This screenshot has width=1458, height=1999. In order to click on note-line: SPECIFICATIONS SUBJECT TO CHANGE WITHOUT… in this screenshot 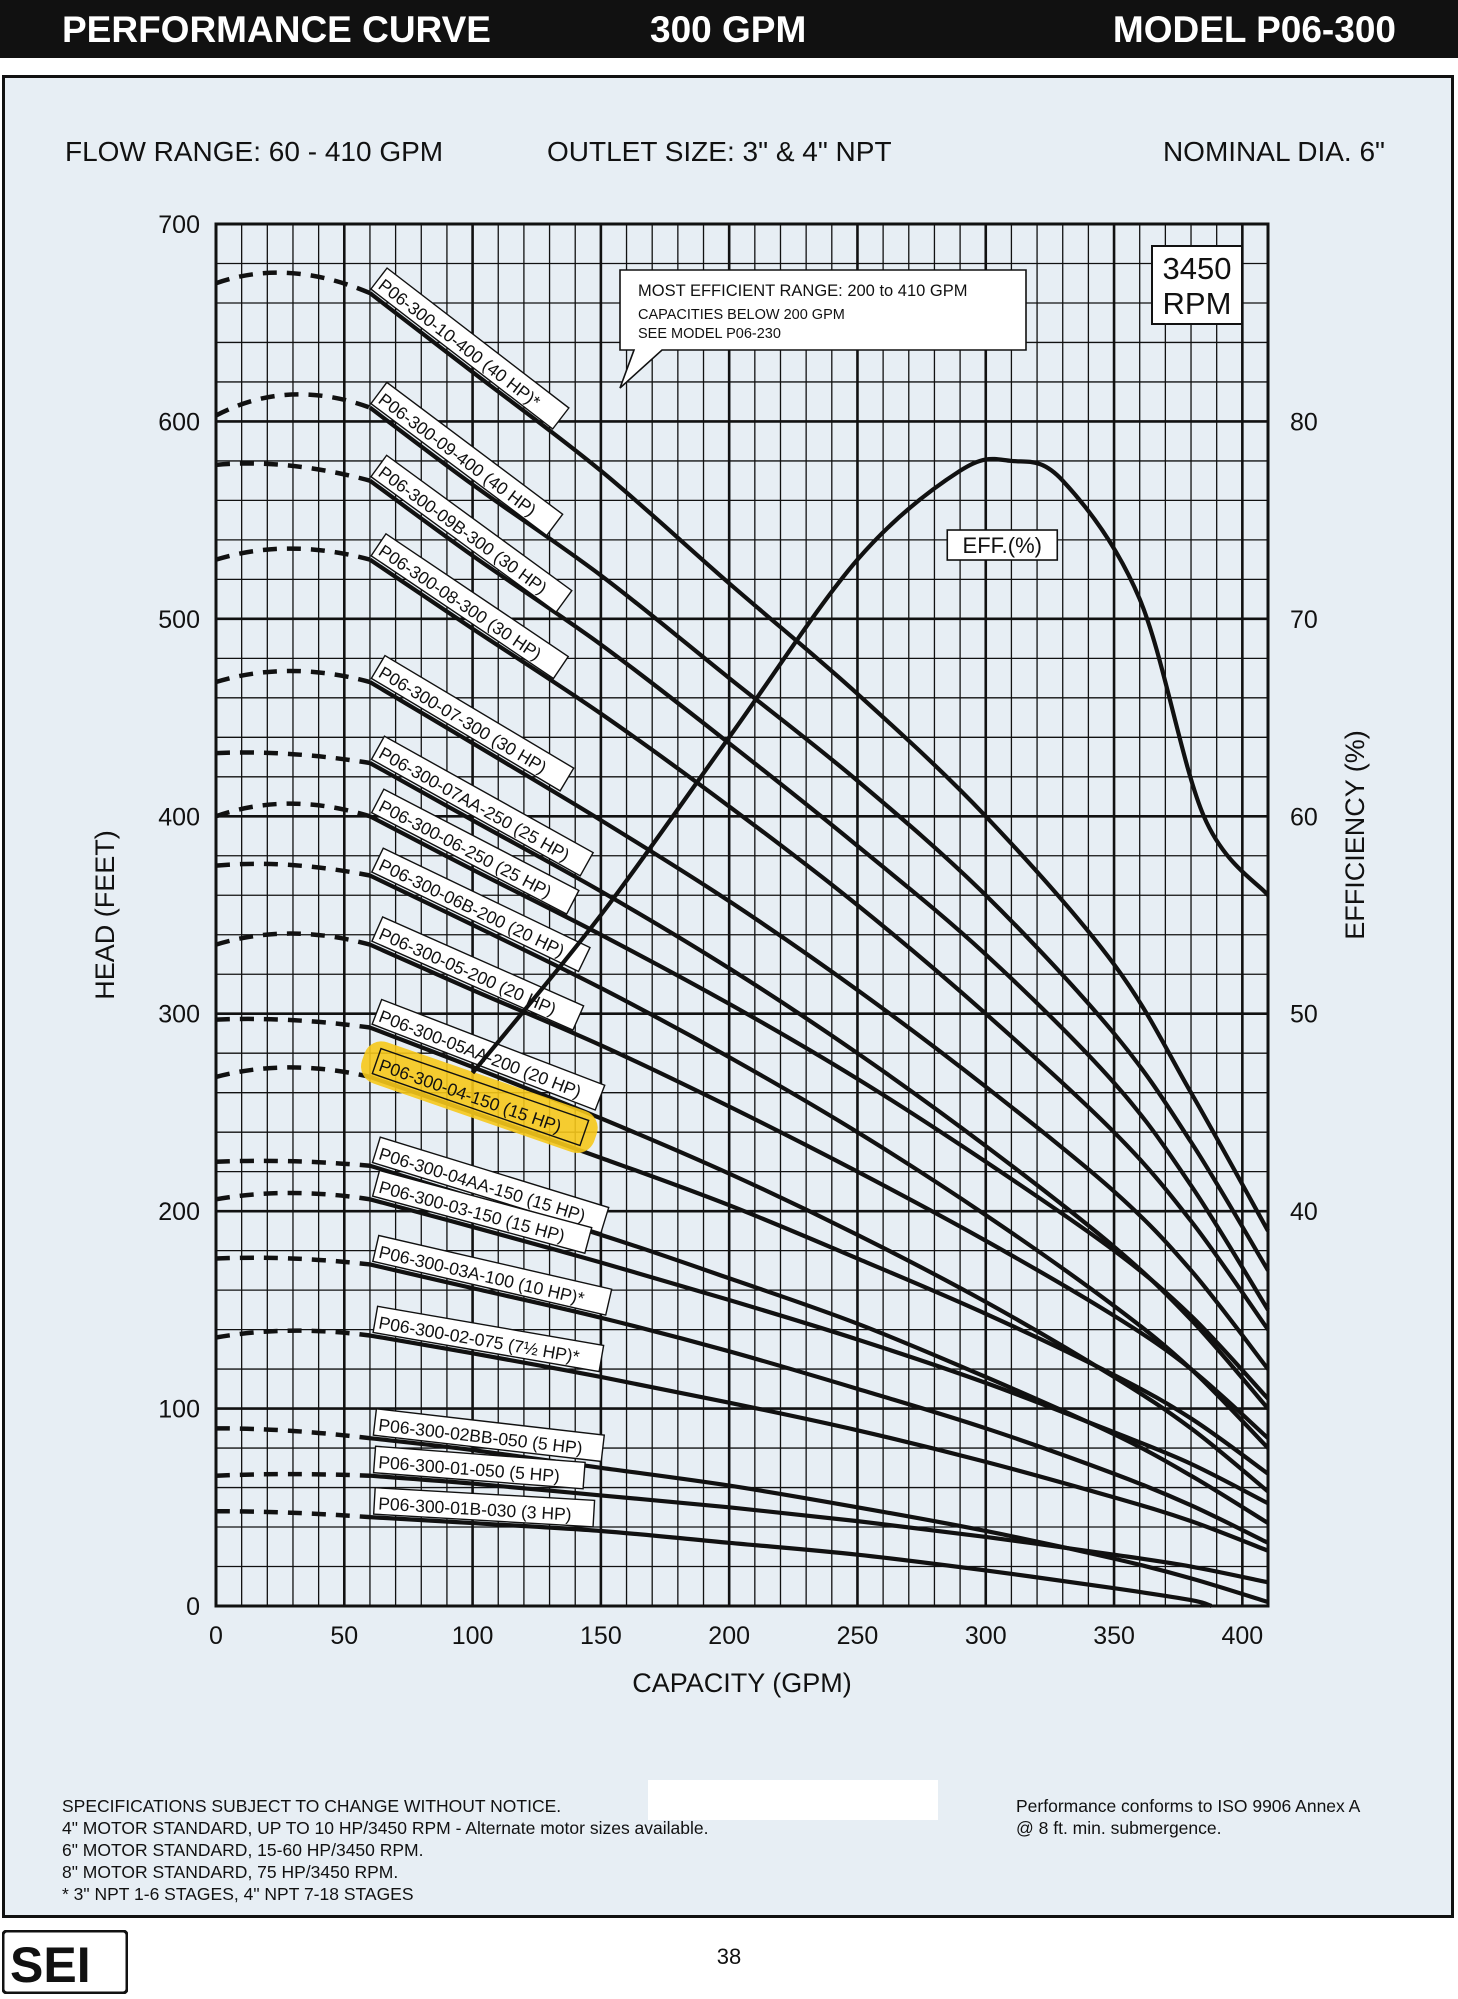, I will do `click(312, 1806)`.